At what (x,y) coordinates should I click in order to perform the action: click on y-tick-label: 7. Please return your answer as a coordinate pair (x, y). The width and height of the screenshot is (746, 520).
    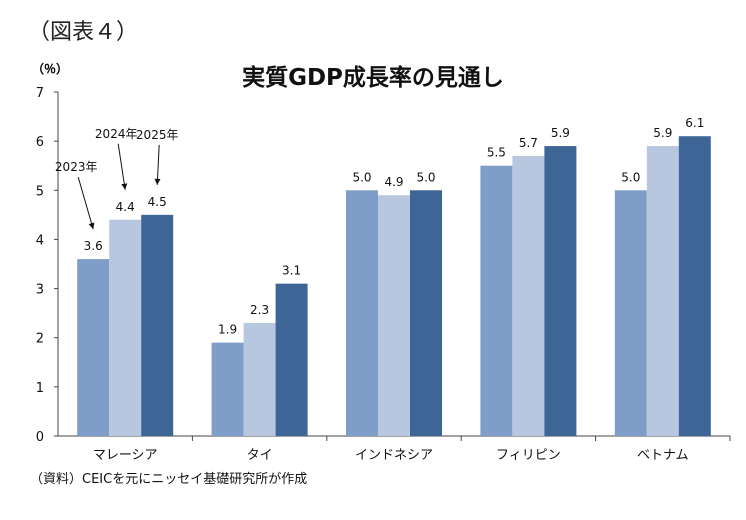
    Looking at the image, I should click on (40, 93).